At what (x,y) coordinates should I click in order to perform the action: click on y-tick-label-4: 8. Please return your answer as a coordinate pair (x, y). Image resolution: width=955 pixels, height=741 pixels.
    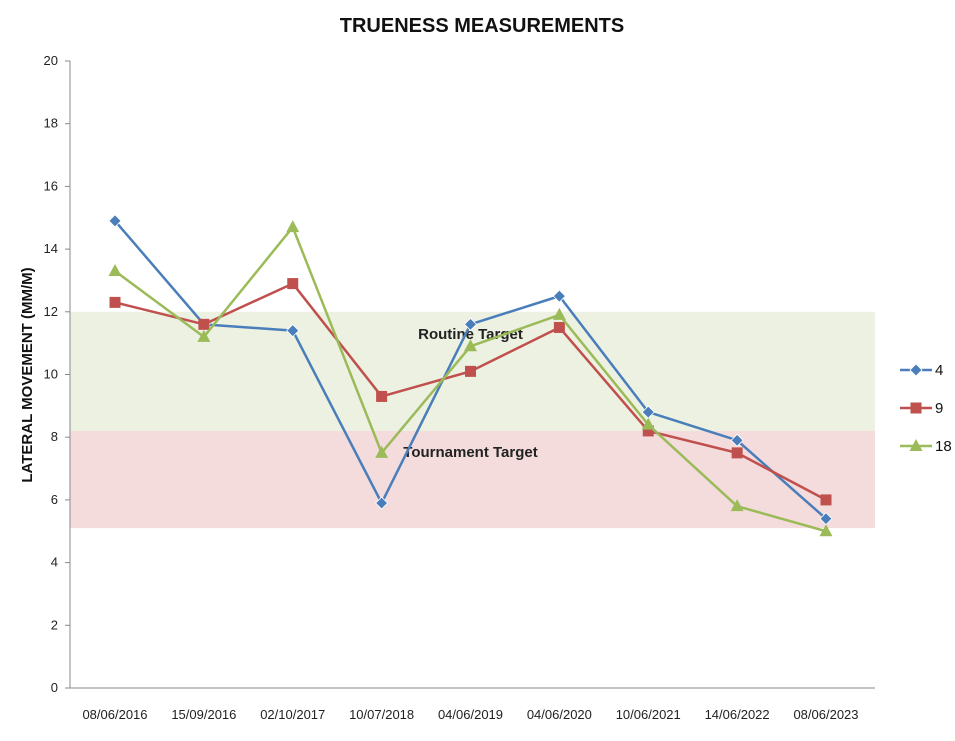
    Looking at the image, I should click on (54, 436).